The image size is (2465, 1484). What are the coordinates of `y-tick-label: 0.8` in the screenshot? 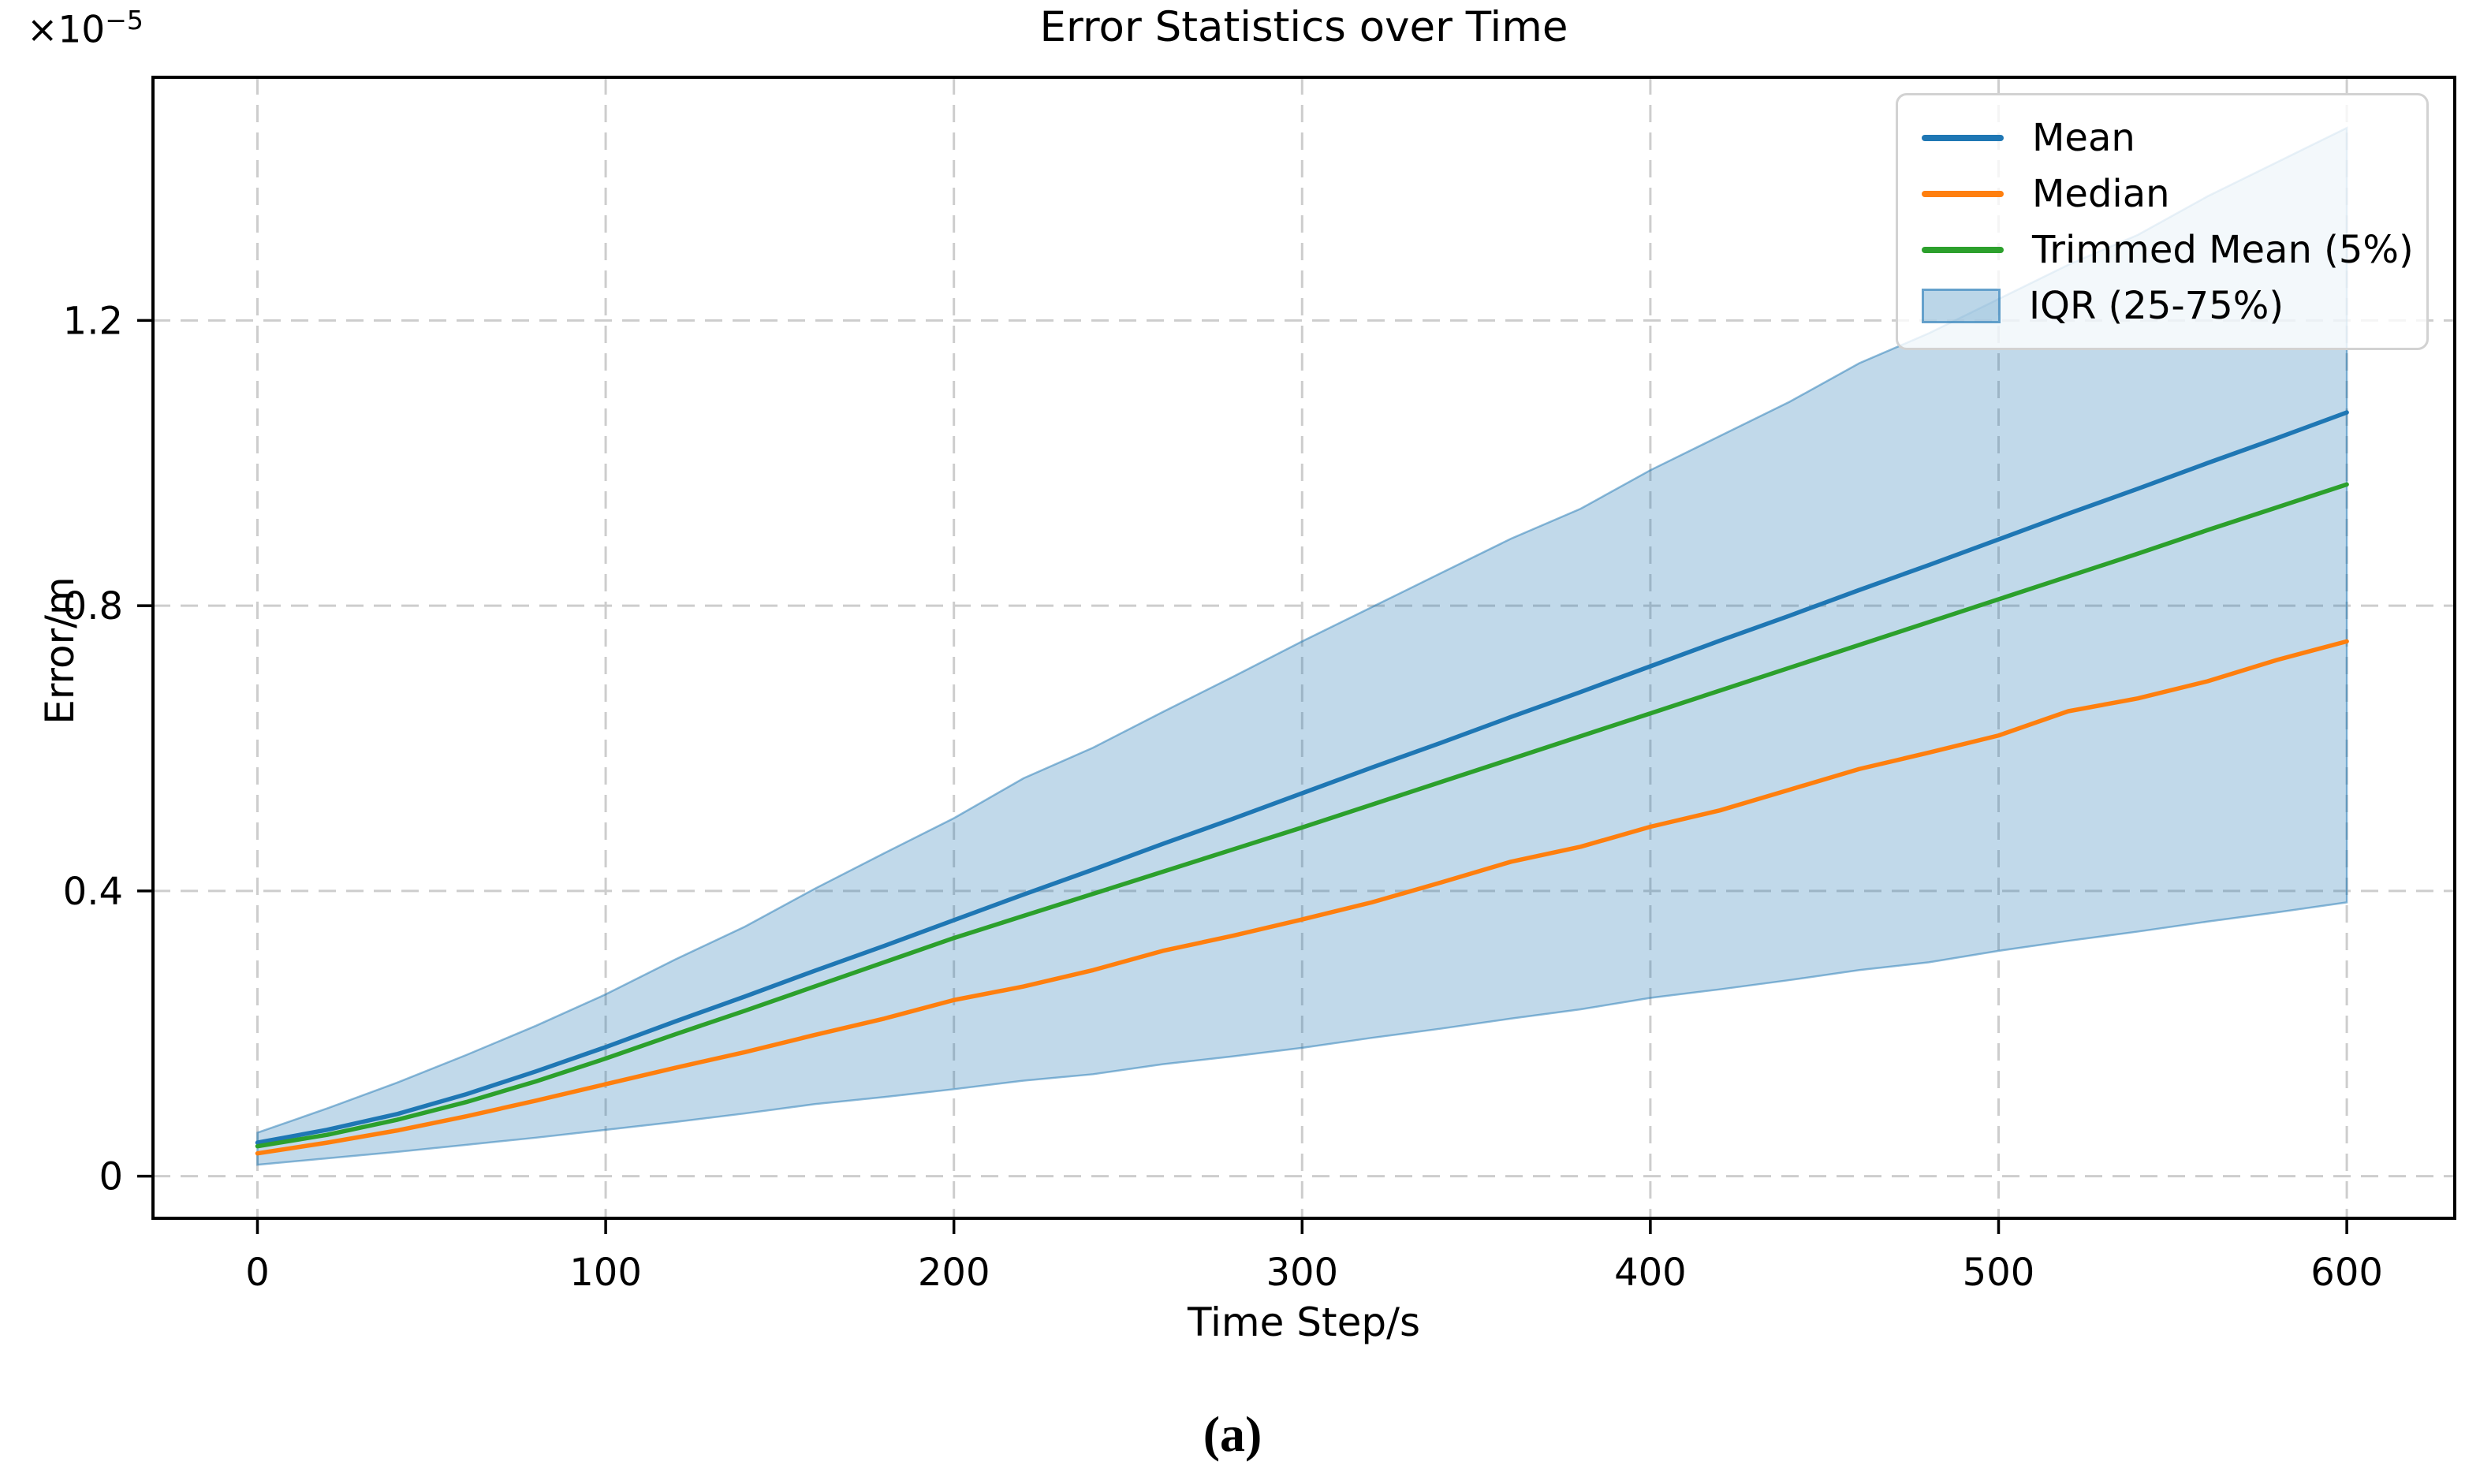 It's located at (93, 606).